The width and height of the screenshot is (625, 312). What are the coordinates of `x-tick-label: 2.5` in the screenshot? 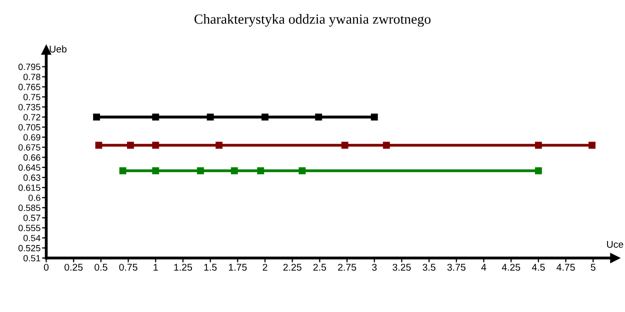 It's located at (319, 267).